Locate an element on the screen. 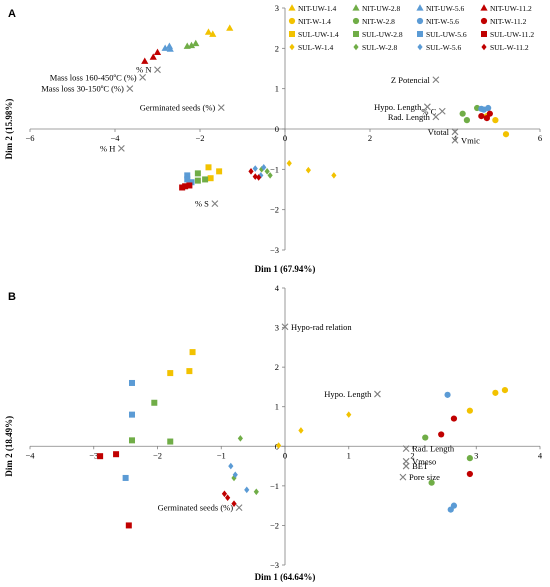 Image resolution: width=550 pixels, height=587 pixels. variable-label: Vmic is located at coordinates (470, 140).